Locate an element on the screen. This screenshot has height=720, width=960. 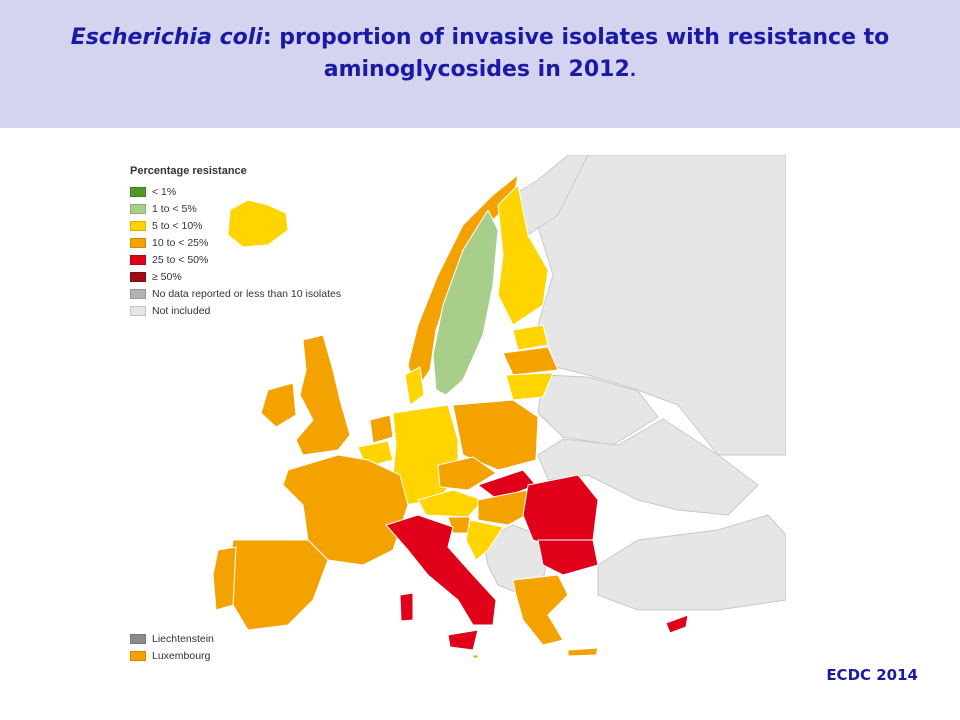
country-latvia is located at coordinates (530, 361).